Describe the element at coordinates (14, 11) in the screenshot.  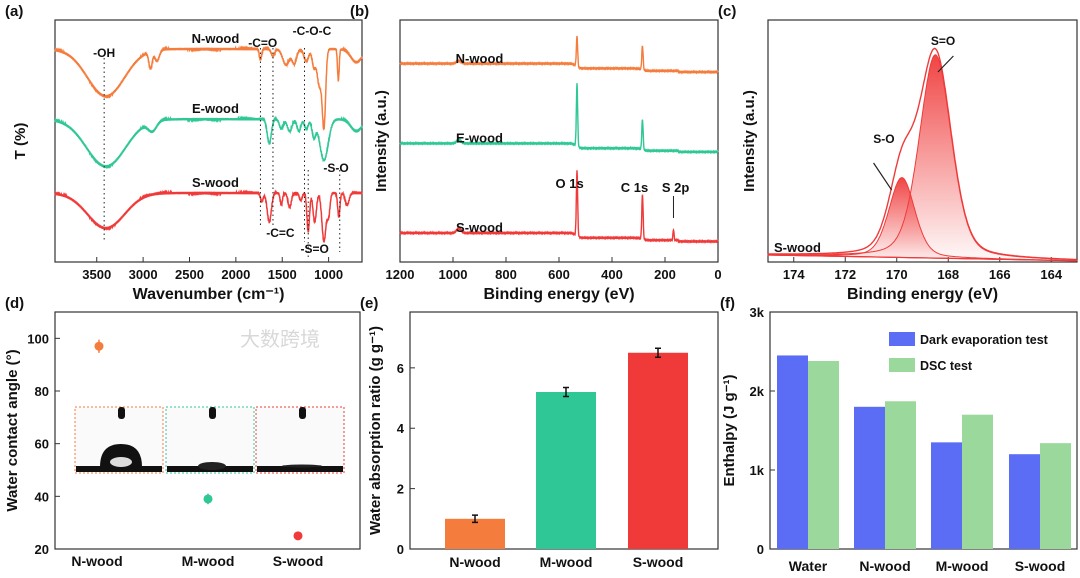
I see `panel-label: (a)` at that location.